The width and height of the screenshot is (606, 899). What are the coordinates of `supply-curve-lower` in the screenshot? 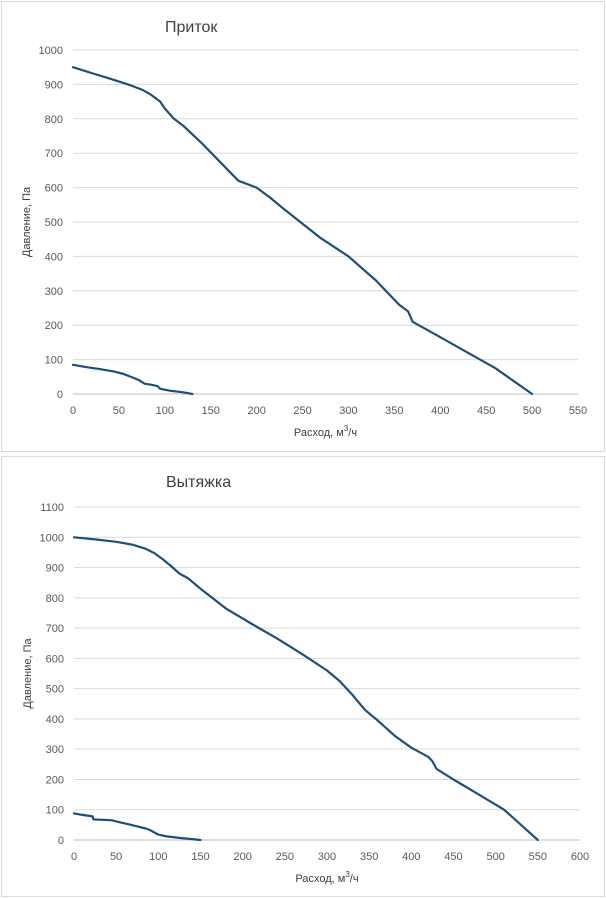 It's located at (132, 379).